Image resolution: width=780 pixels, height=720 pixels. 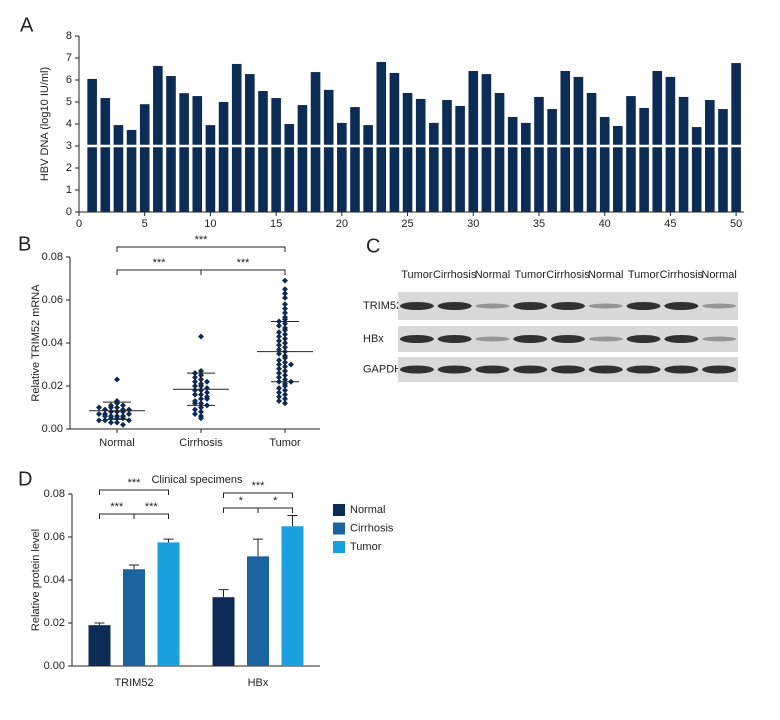 What do you see at coordinates (69, 190) in the screenshot?
I see `y-tick-label: 1` at bounding box center [69, 190].